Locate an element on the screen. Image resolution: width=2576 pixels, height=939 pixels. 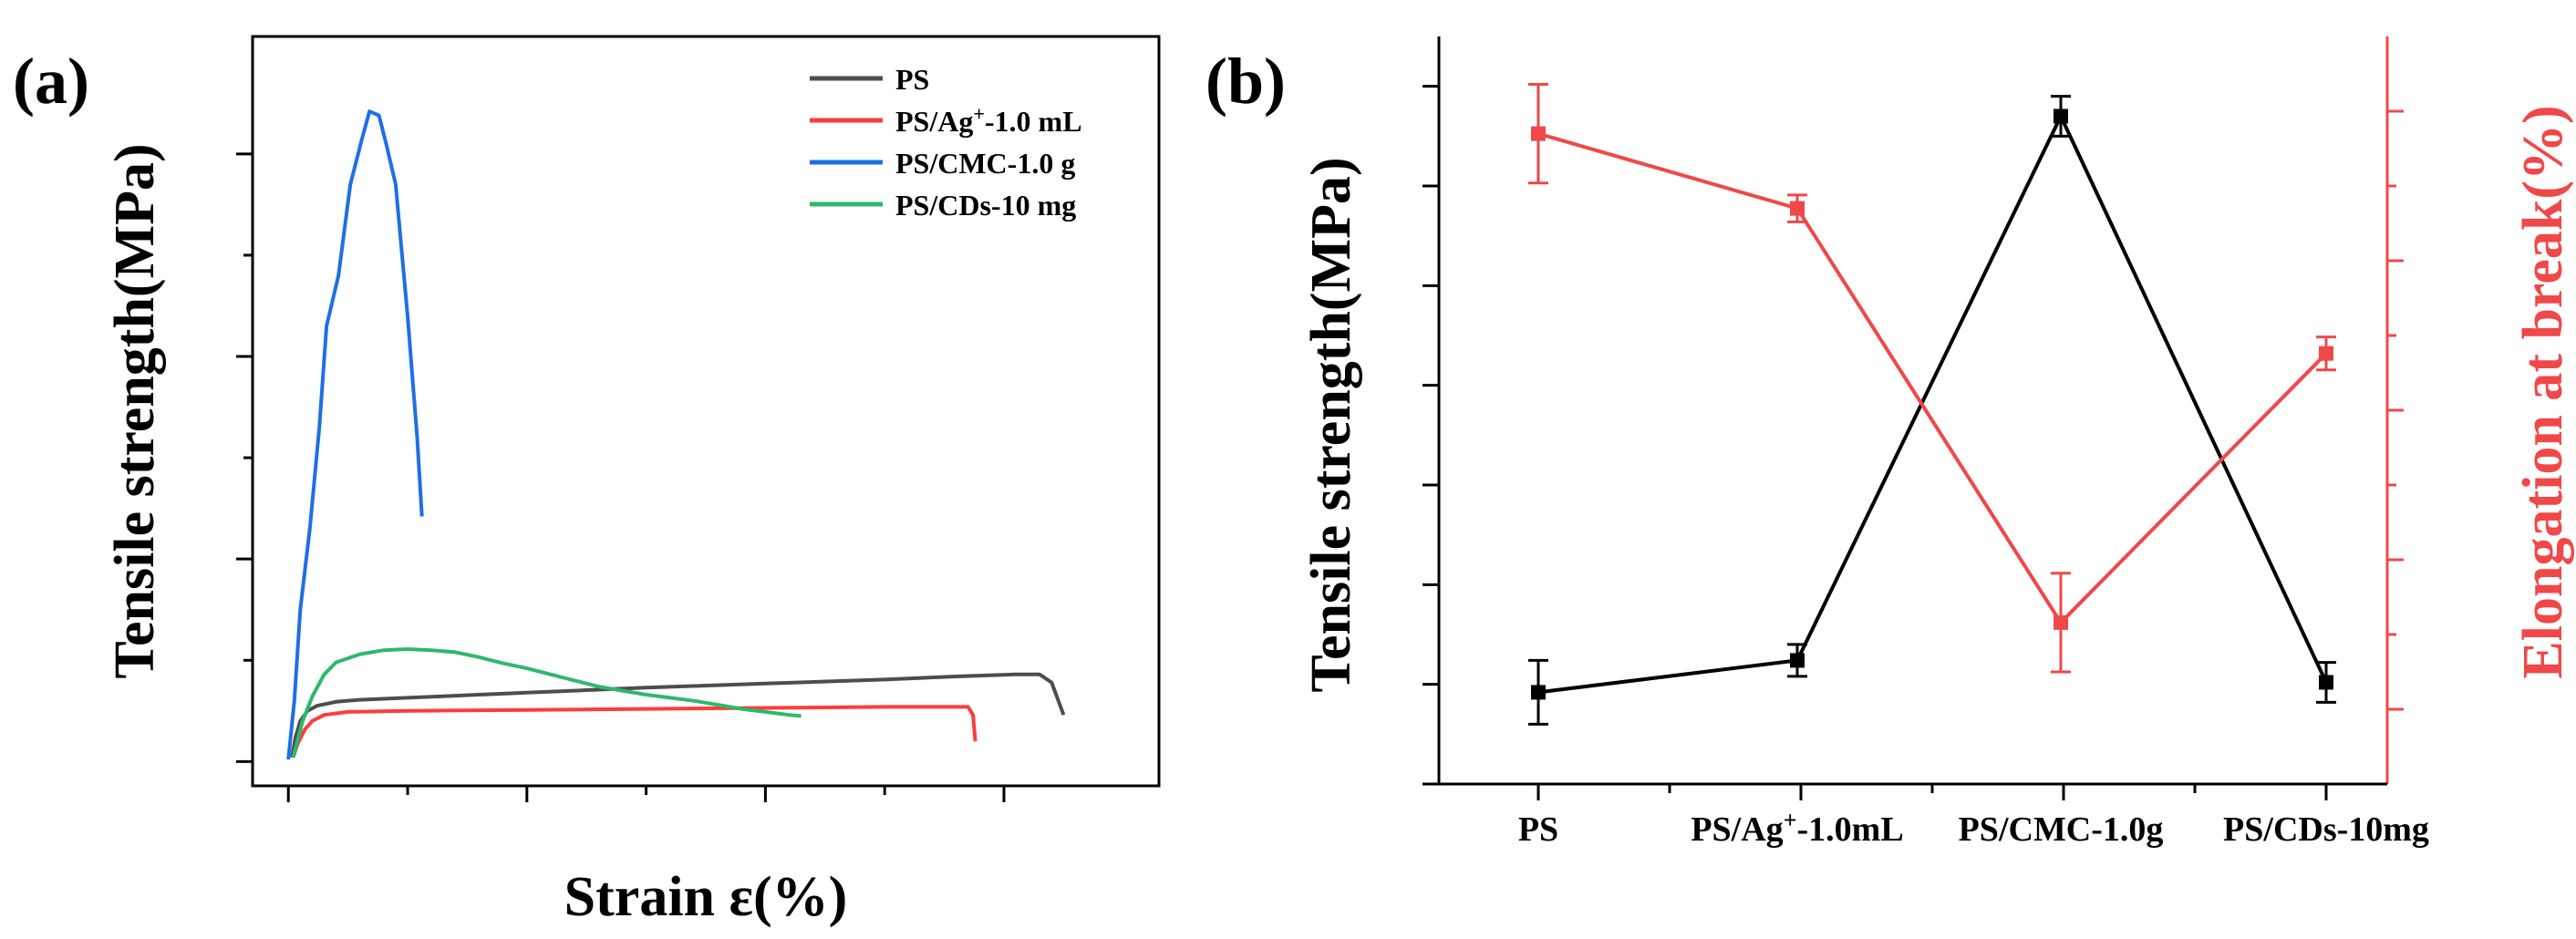
panel-b-category-labels: PS PS/Ag+-1.0mL PS/CMC-1.0g PS/CDs-10mg is located at coordinates (1973, 828).